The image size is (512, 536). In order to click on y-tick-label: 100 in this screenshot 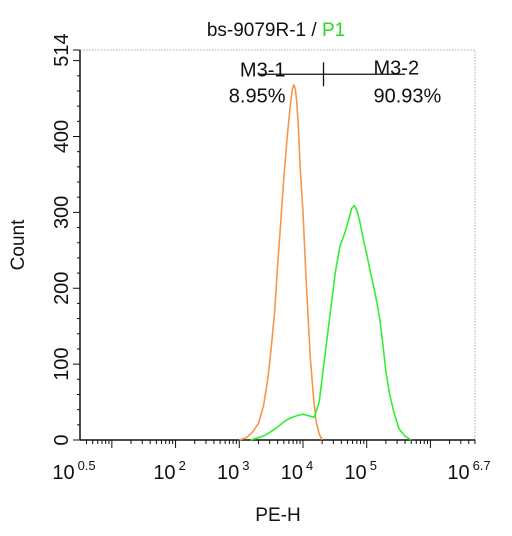, I will do `click(62, 363)`.